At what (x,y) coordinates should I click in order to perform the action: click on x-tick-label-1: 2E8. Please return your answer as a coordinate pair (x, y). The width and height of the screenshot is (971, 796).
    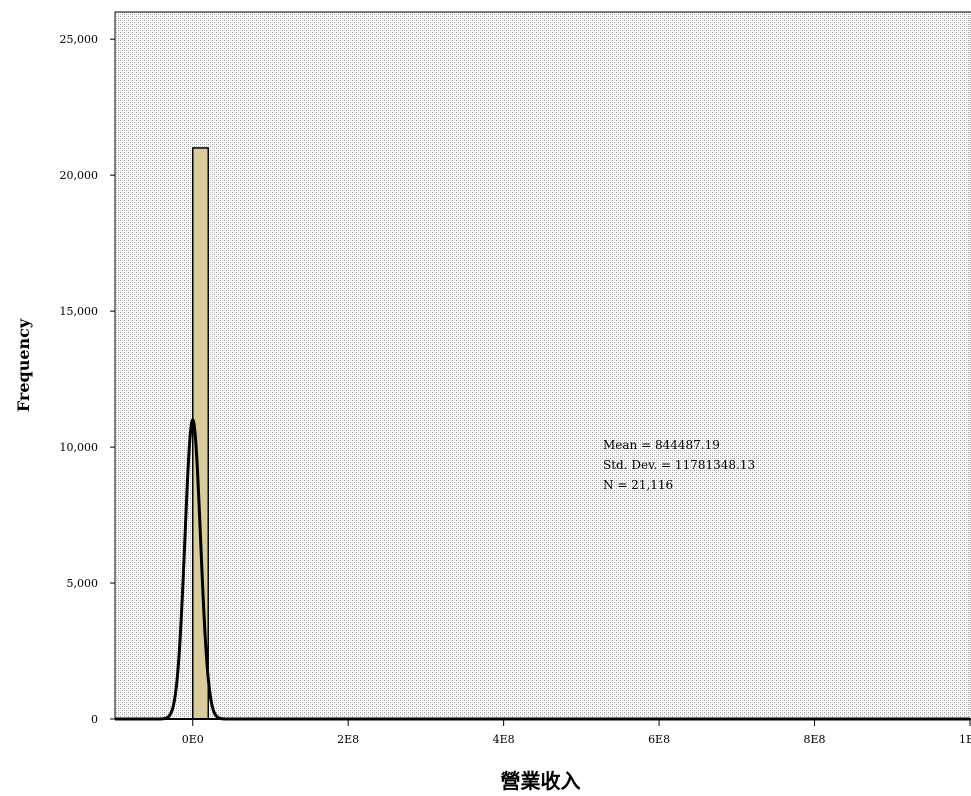
    Looking at the image, I should click on (348, 739).